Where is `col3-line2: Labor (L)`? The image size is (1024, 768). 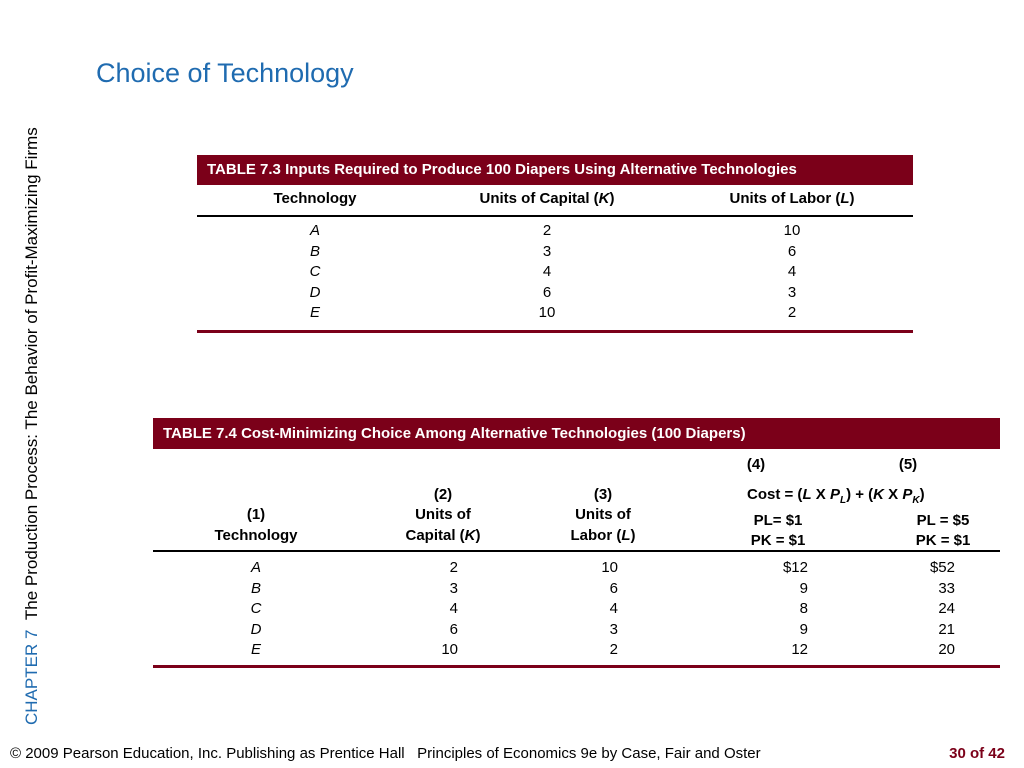 col3-line2: Labor (L) is located at coordinates (603, 535).